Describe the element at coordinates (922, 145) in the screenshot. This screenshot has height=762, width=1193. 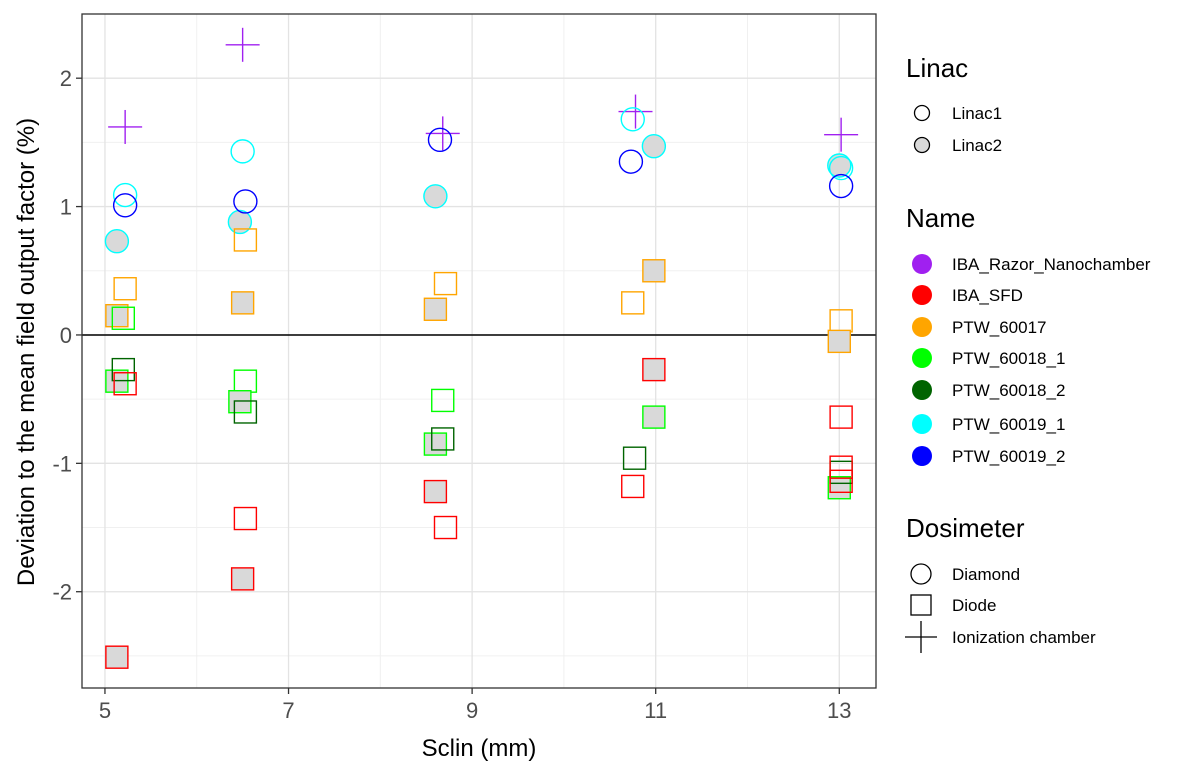
I see `legend-linac2-key` at that location.